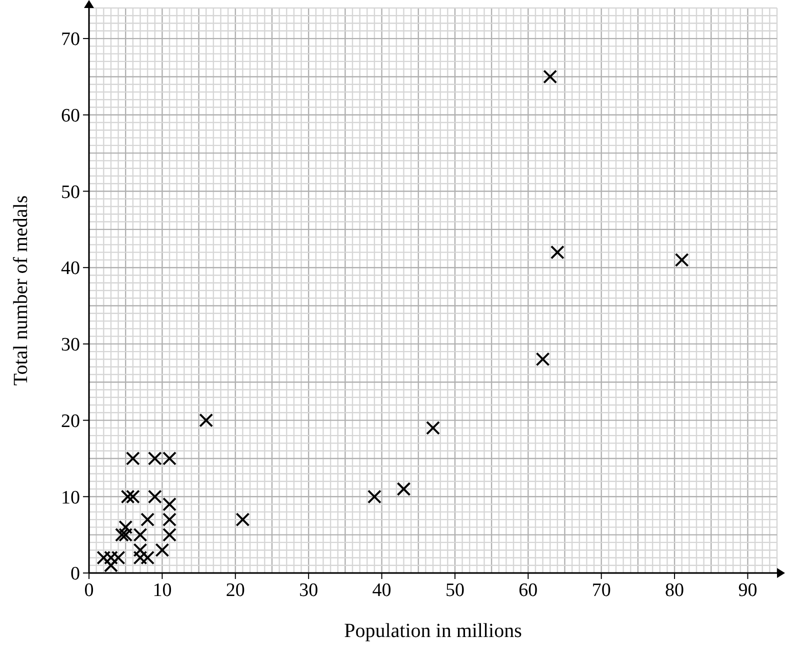 This screenshot has width=801, height=647. I want to click on x-tick-label: 90, so click(748, 590).